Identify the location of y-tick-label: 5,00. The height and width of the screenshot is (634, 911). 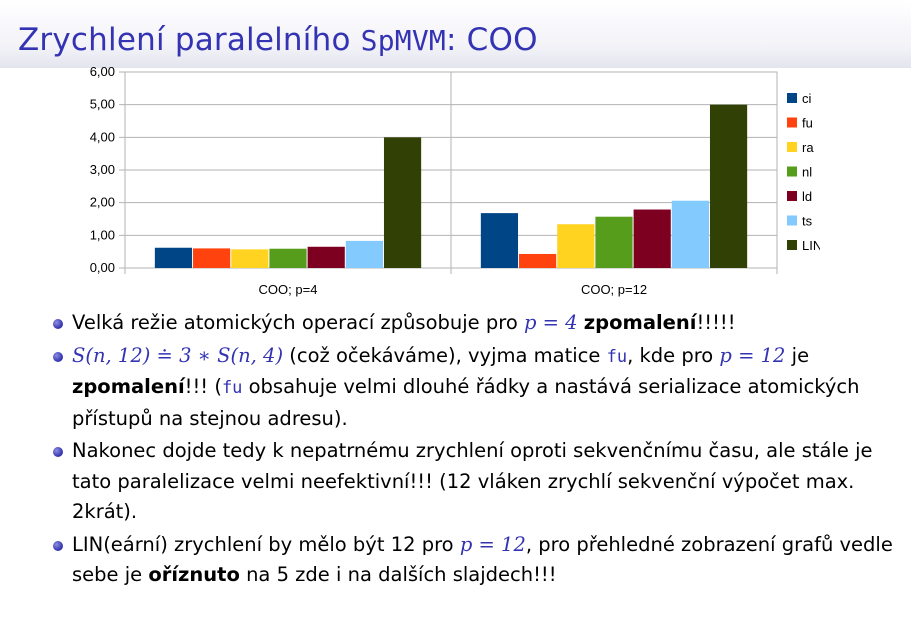
(102, 104).